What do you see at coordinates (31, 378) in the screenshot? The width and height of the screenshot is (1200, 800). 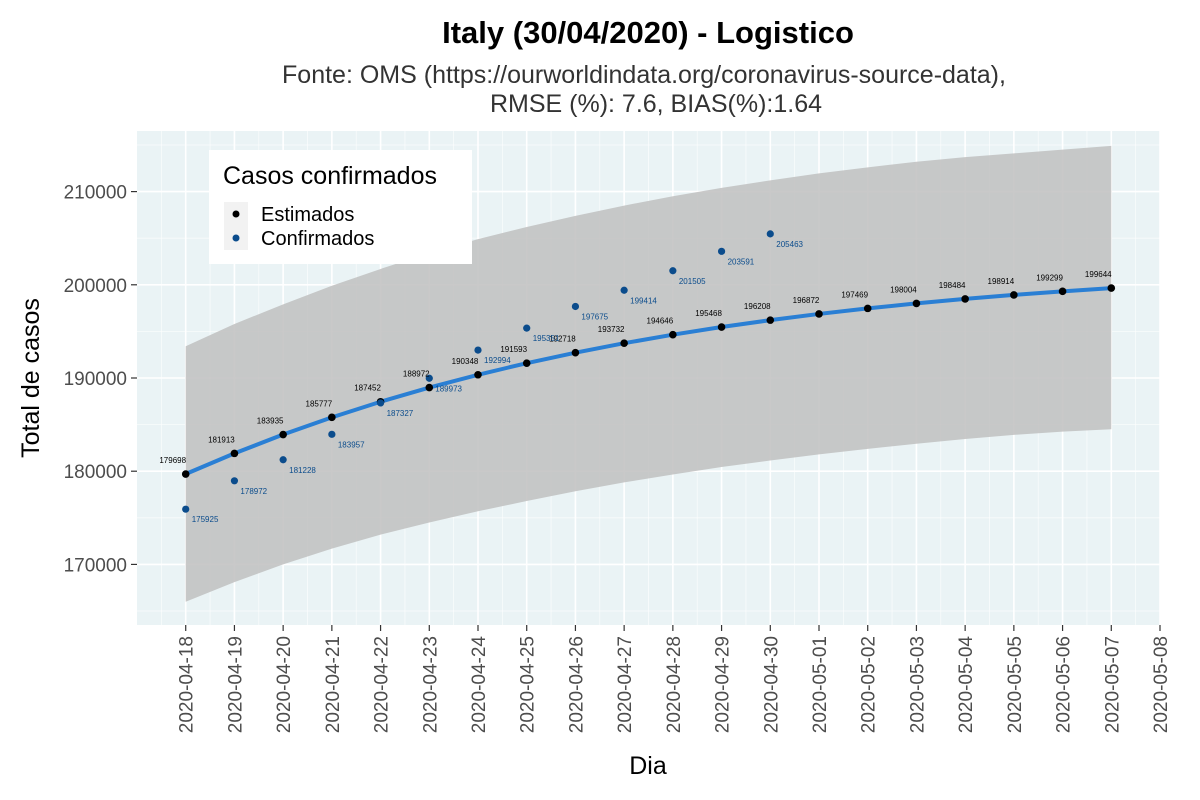 I see `y-axis-label: Total de casos` at bounding box center [31, 378].